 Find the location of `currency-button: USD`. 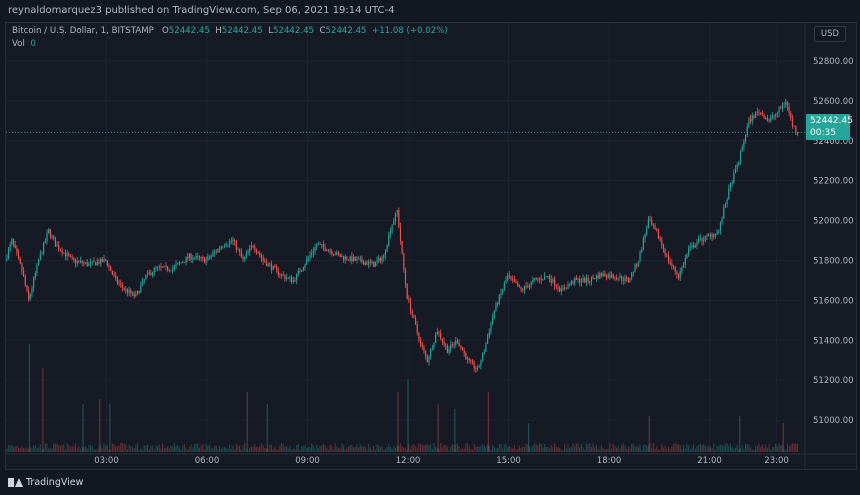

currency-button: USD is located at coordinates (830, 34).